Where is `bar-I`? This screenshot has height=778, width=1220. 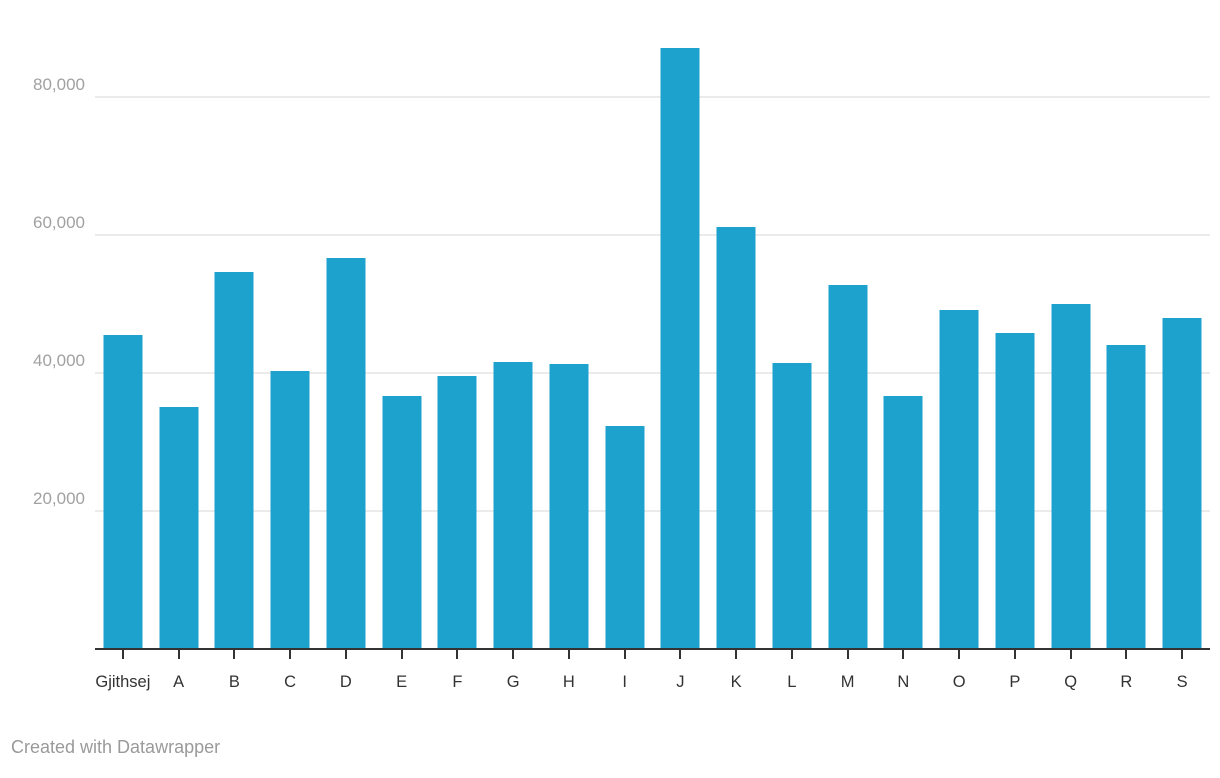 bar-I is located at coordinates (625, 537).